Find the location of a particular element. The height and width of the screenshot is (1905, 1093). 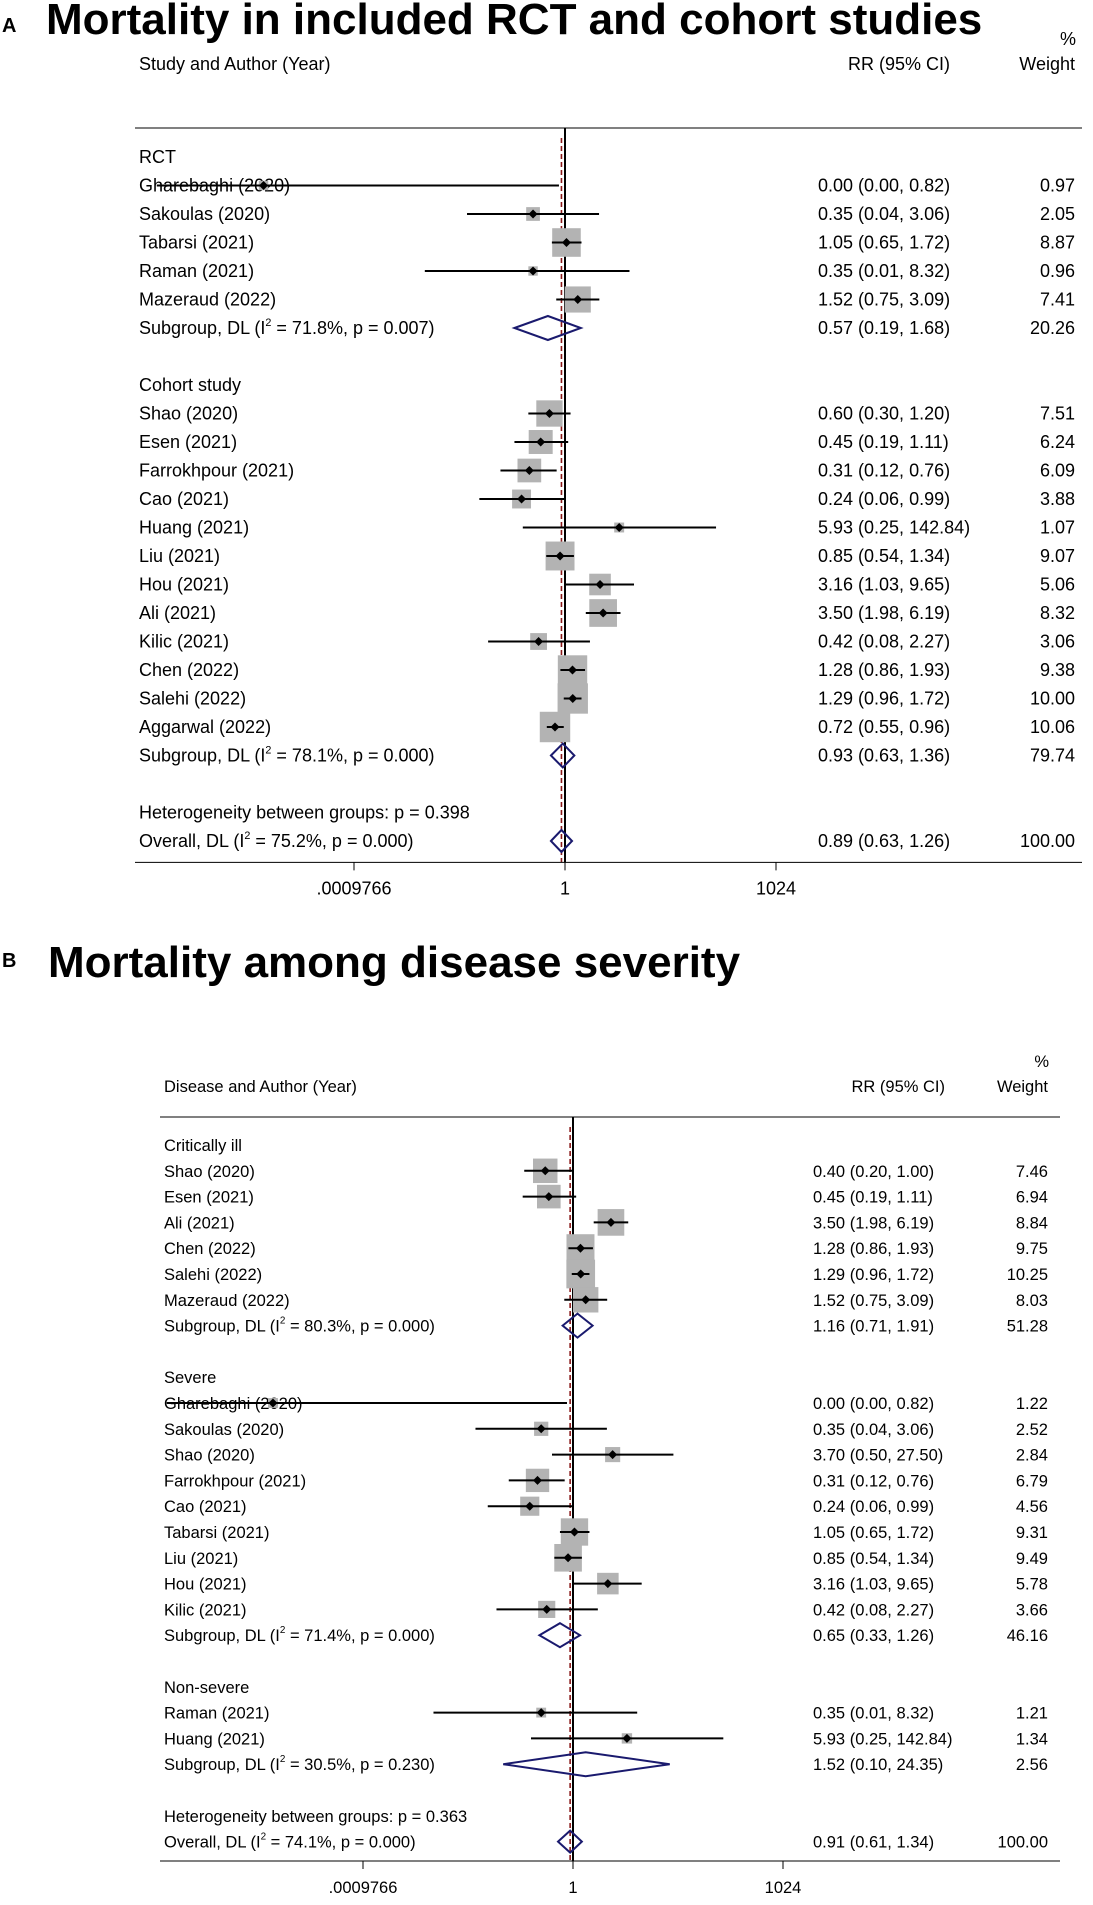

weight-value: 1.22 is located at coordinates (1032, 1404).